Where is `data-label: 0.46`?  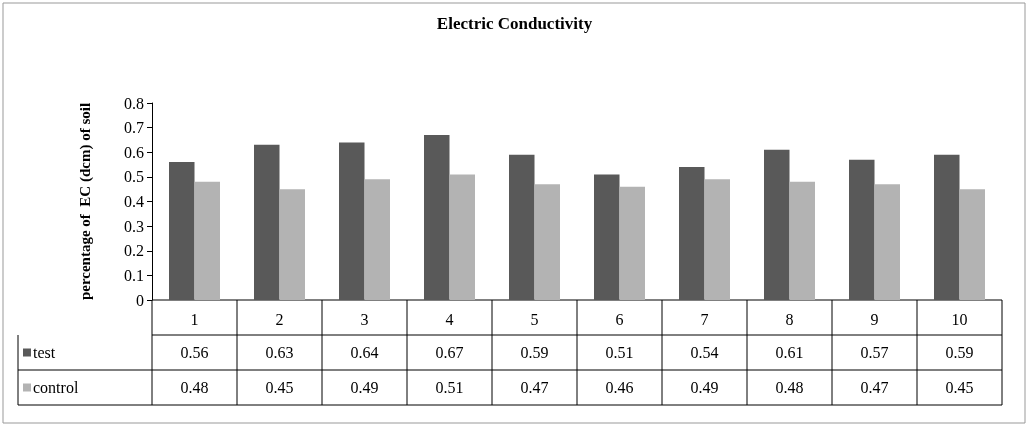
data-label: 0.46 is located at coordinates (619, 387).